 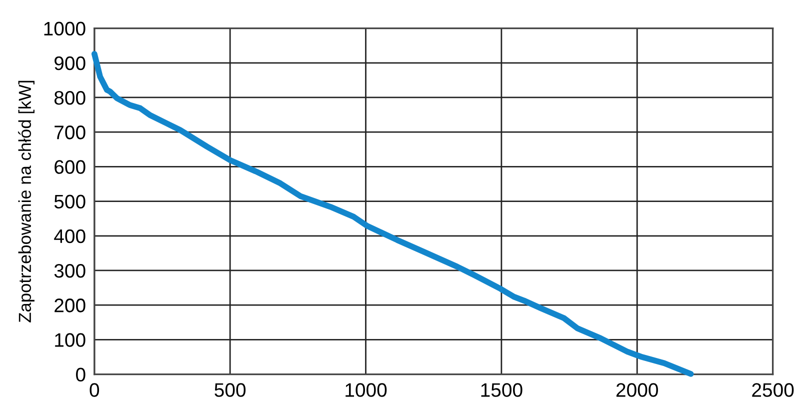 I want to click on y-tick-label: 900, so click(x=70, y=63).